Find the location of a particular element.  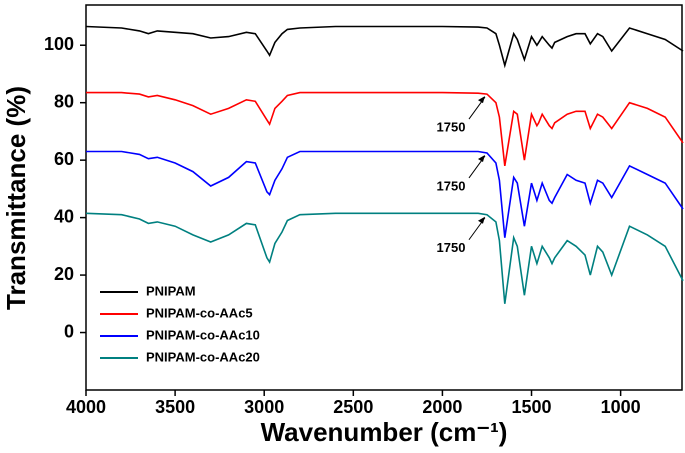

x-tick-label: 4000 is located at coordinates (86, 407).